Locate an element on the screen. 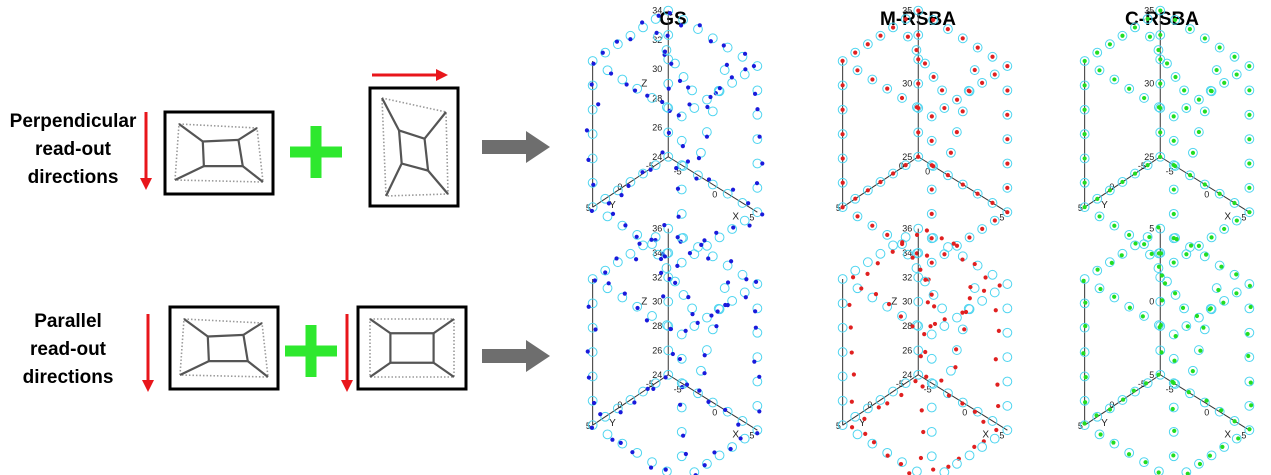 This screenshot has height=475, width=1271. z-tick-label: 32 is located at coordinates (907, 277).